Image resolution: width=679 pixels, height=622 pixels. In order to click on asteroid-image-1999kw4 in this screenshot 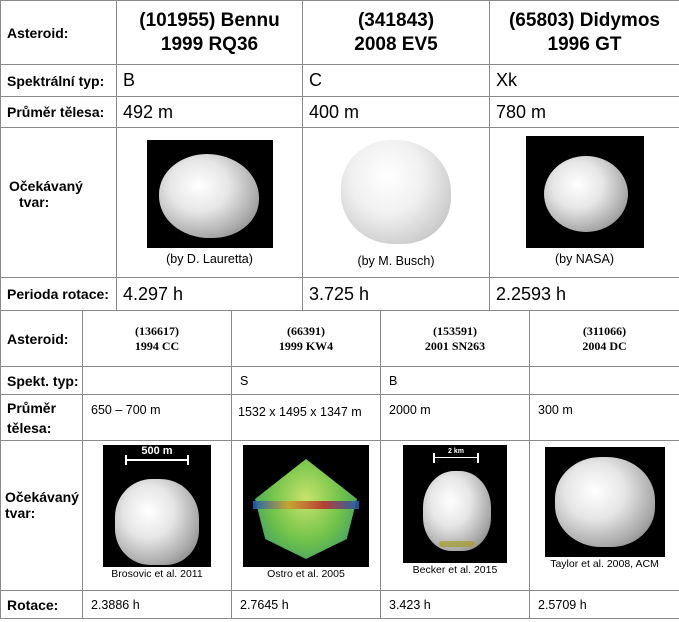, I will do `click(306, 506)`.